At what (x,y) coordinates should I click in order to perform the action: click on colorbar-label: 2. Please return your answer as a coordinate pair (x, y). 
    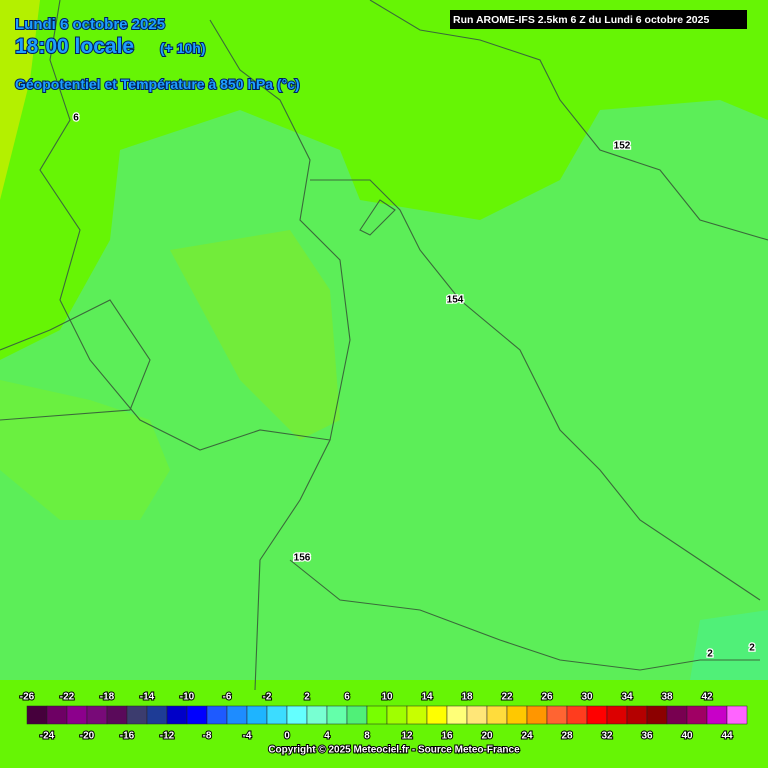
    Looking at the image, I should click on (307, 697).